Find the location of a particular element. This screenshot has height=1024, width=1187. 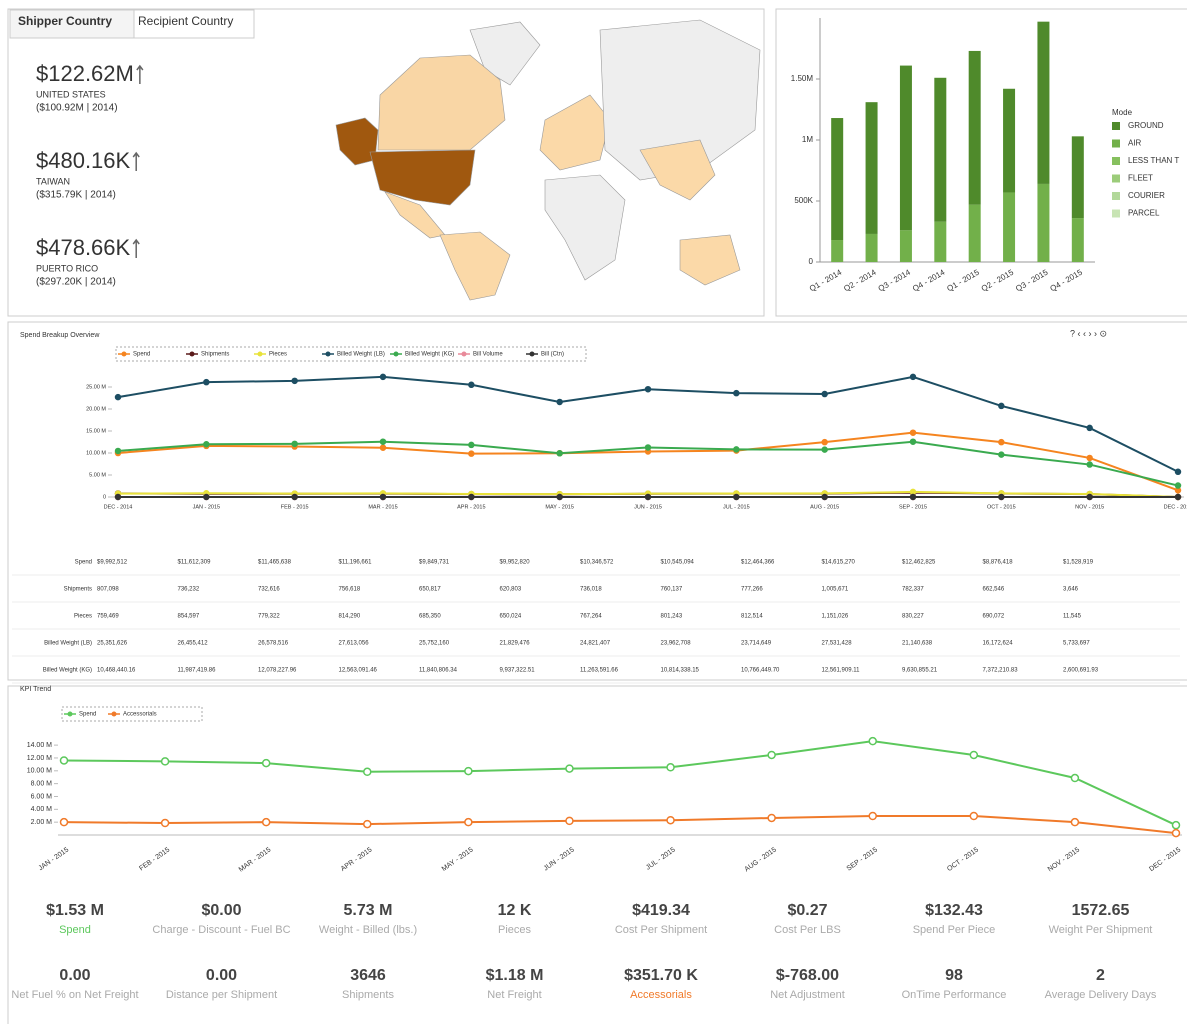

tab-label: Recipient Country is located at coordinates (185, 21).